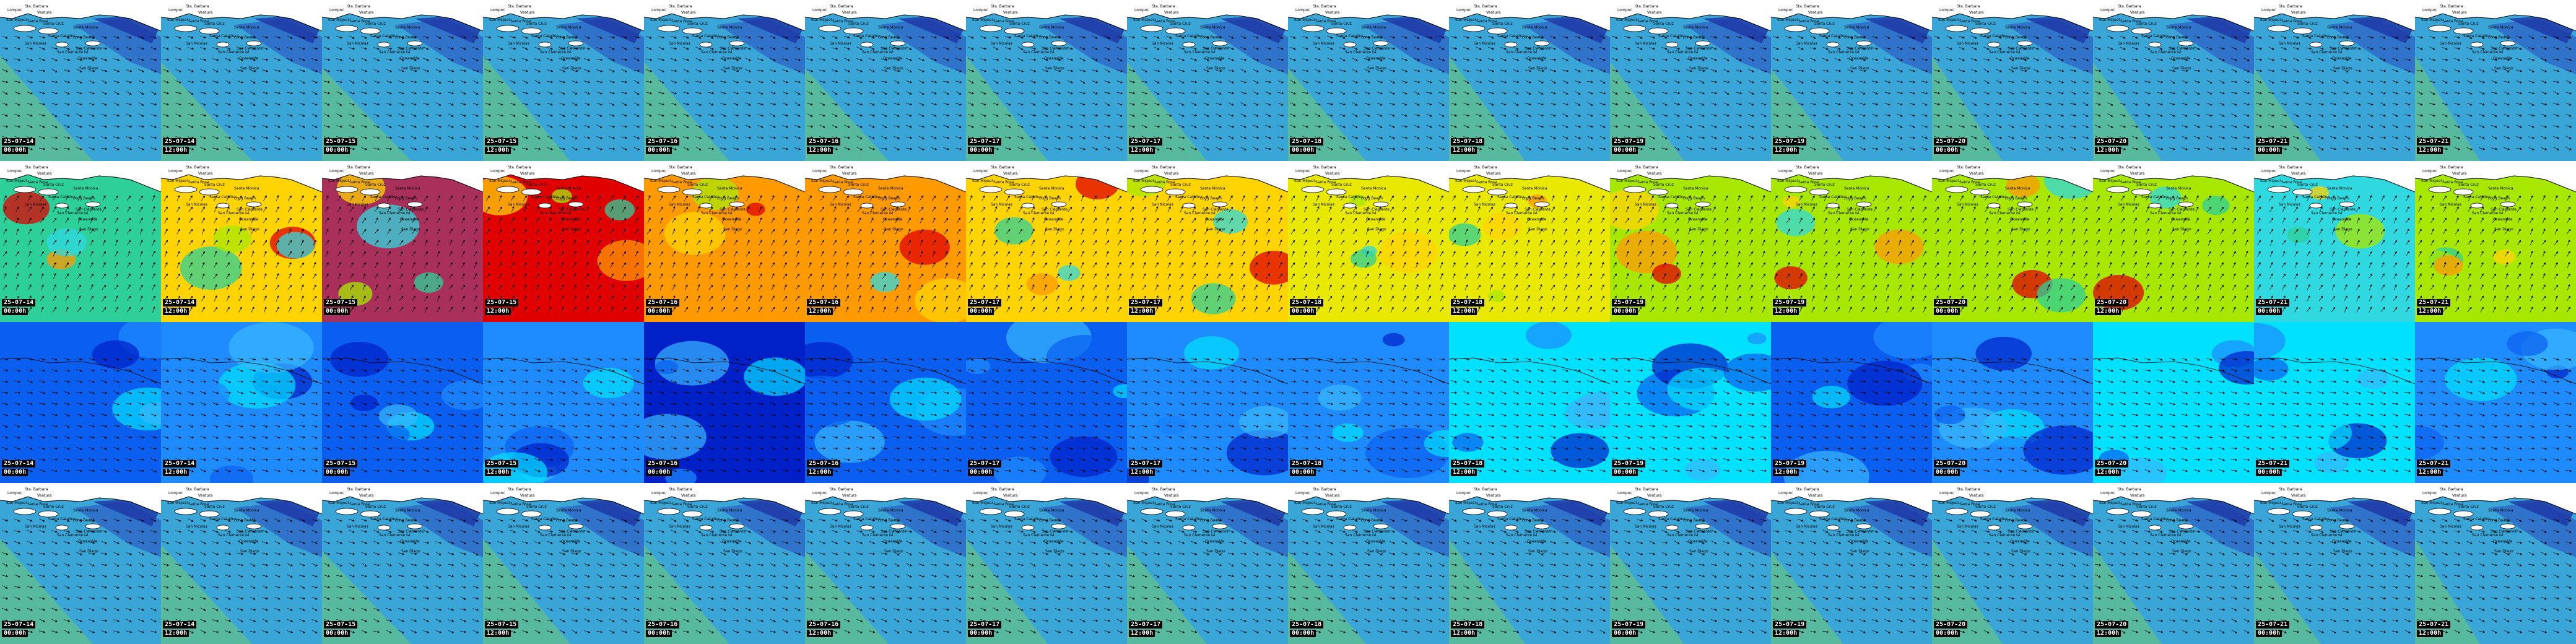 The image size is (2576, 644). I want to click on place-label: Lompoc, so click(1302, 171).